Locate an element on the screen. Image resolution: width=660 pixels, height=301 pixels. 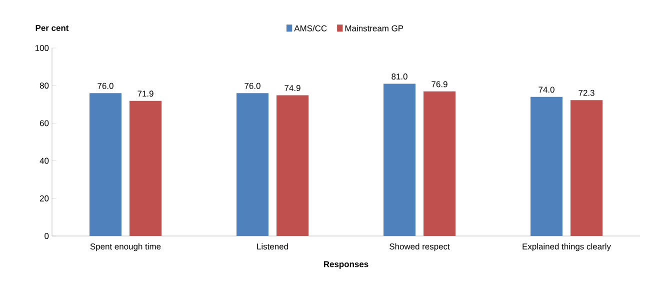
y-tick-label: 0 is located at coordinates (46, 236).